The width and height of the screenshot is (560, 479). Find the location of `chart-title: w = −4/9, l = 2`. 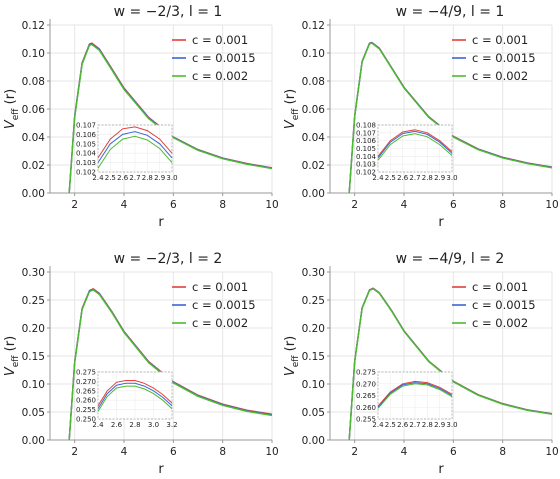

chart-title: w = −4/9, l = 2 is located at coordinates (450, 259).